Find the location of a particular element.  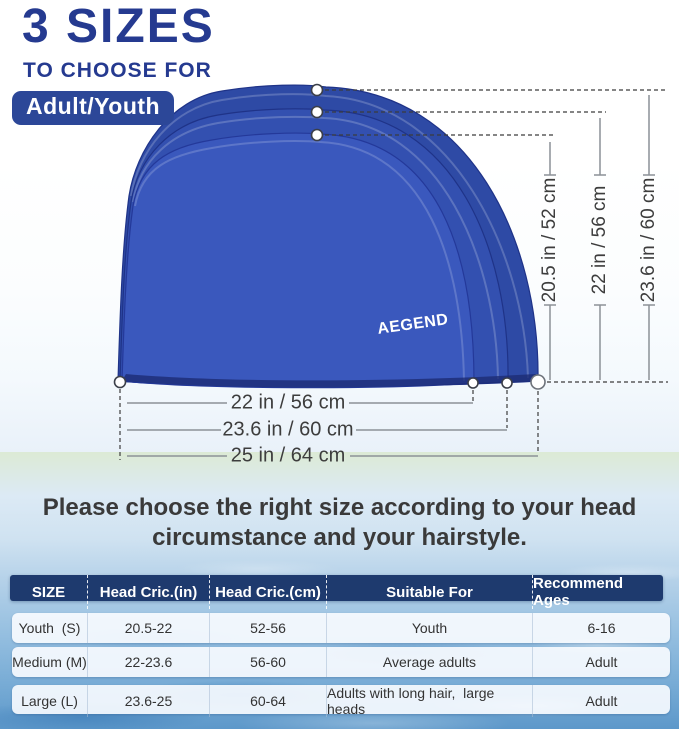

title-block: 3 SIZES TO CHOOSE FOR Adult/Youth is located at coordinates (113, 63).